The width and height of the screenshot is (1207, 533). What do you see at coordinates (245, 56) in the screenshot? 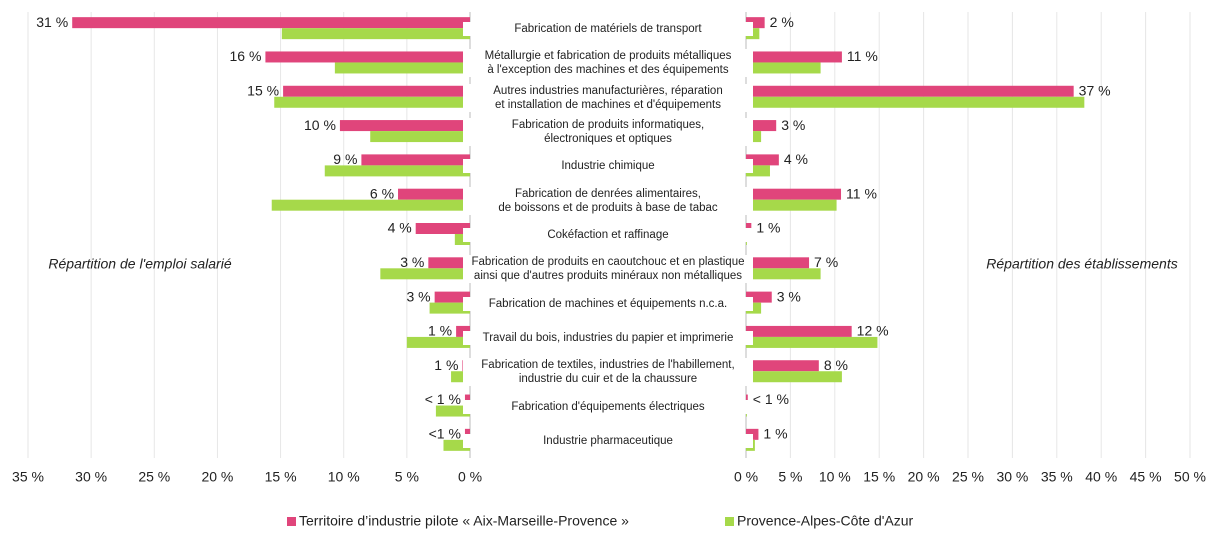
I see `value-label: 16 %` at bounding box center [245, 56].